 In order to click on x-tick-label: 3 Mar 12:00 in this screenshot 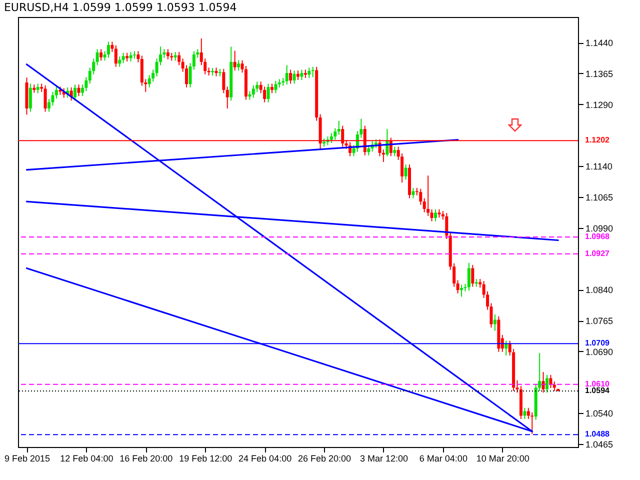, I will do `click(384, 459)`.